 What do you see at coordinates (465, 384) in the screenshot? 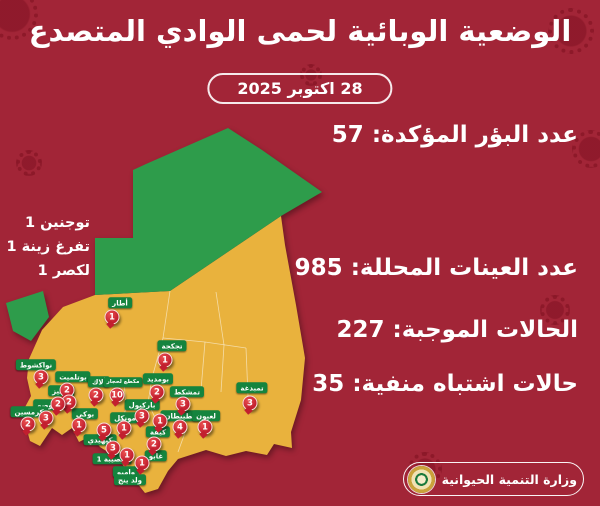
I see `stat-label: حالات اشتباه منفية:` at bounding box center [465, 384].